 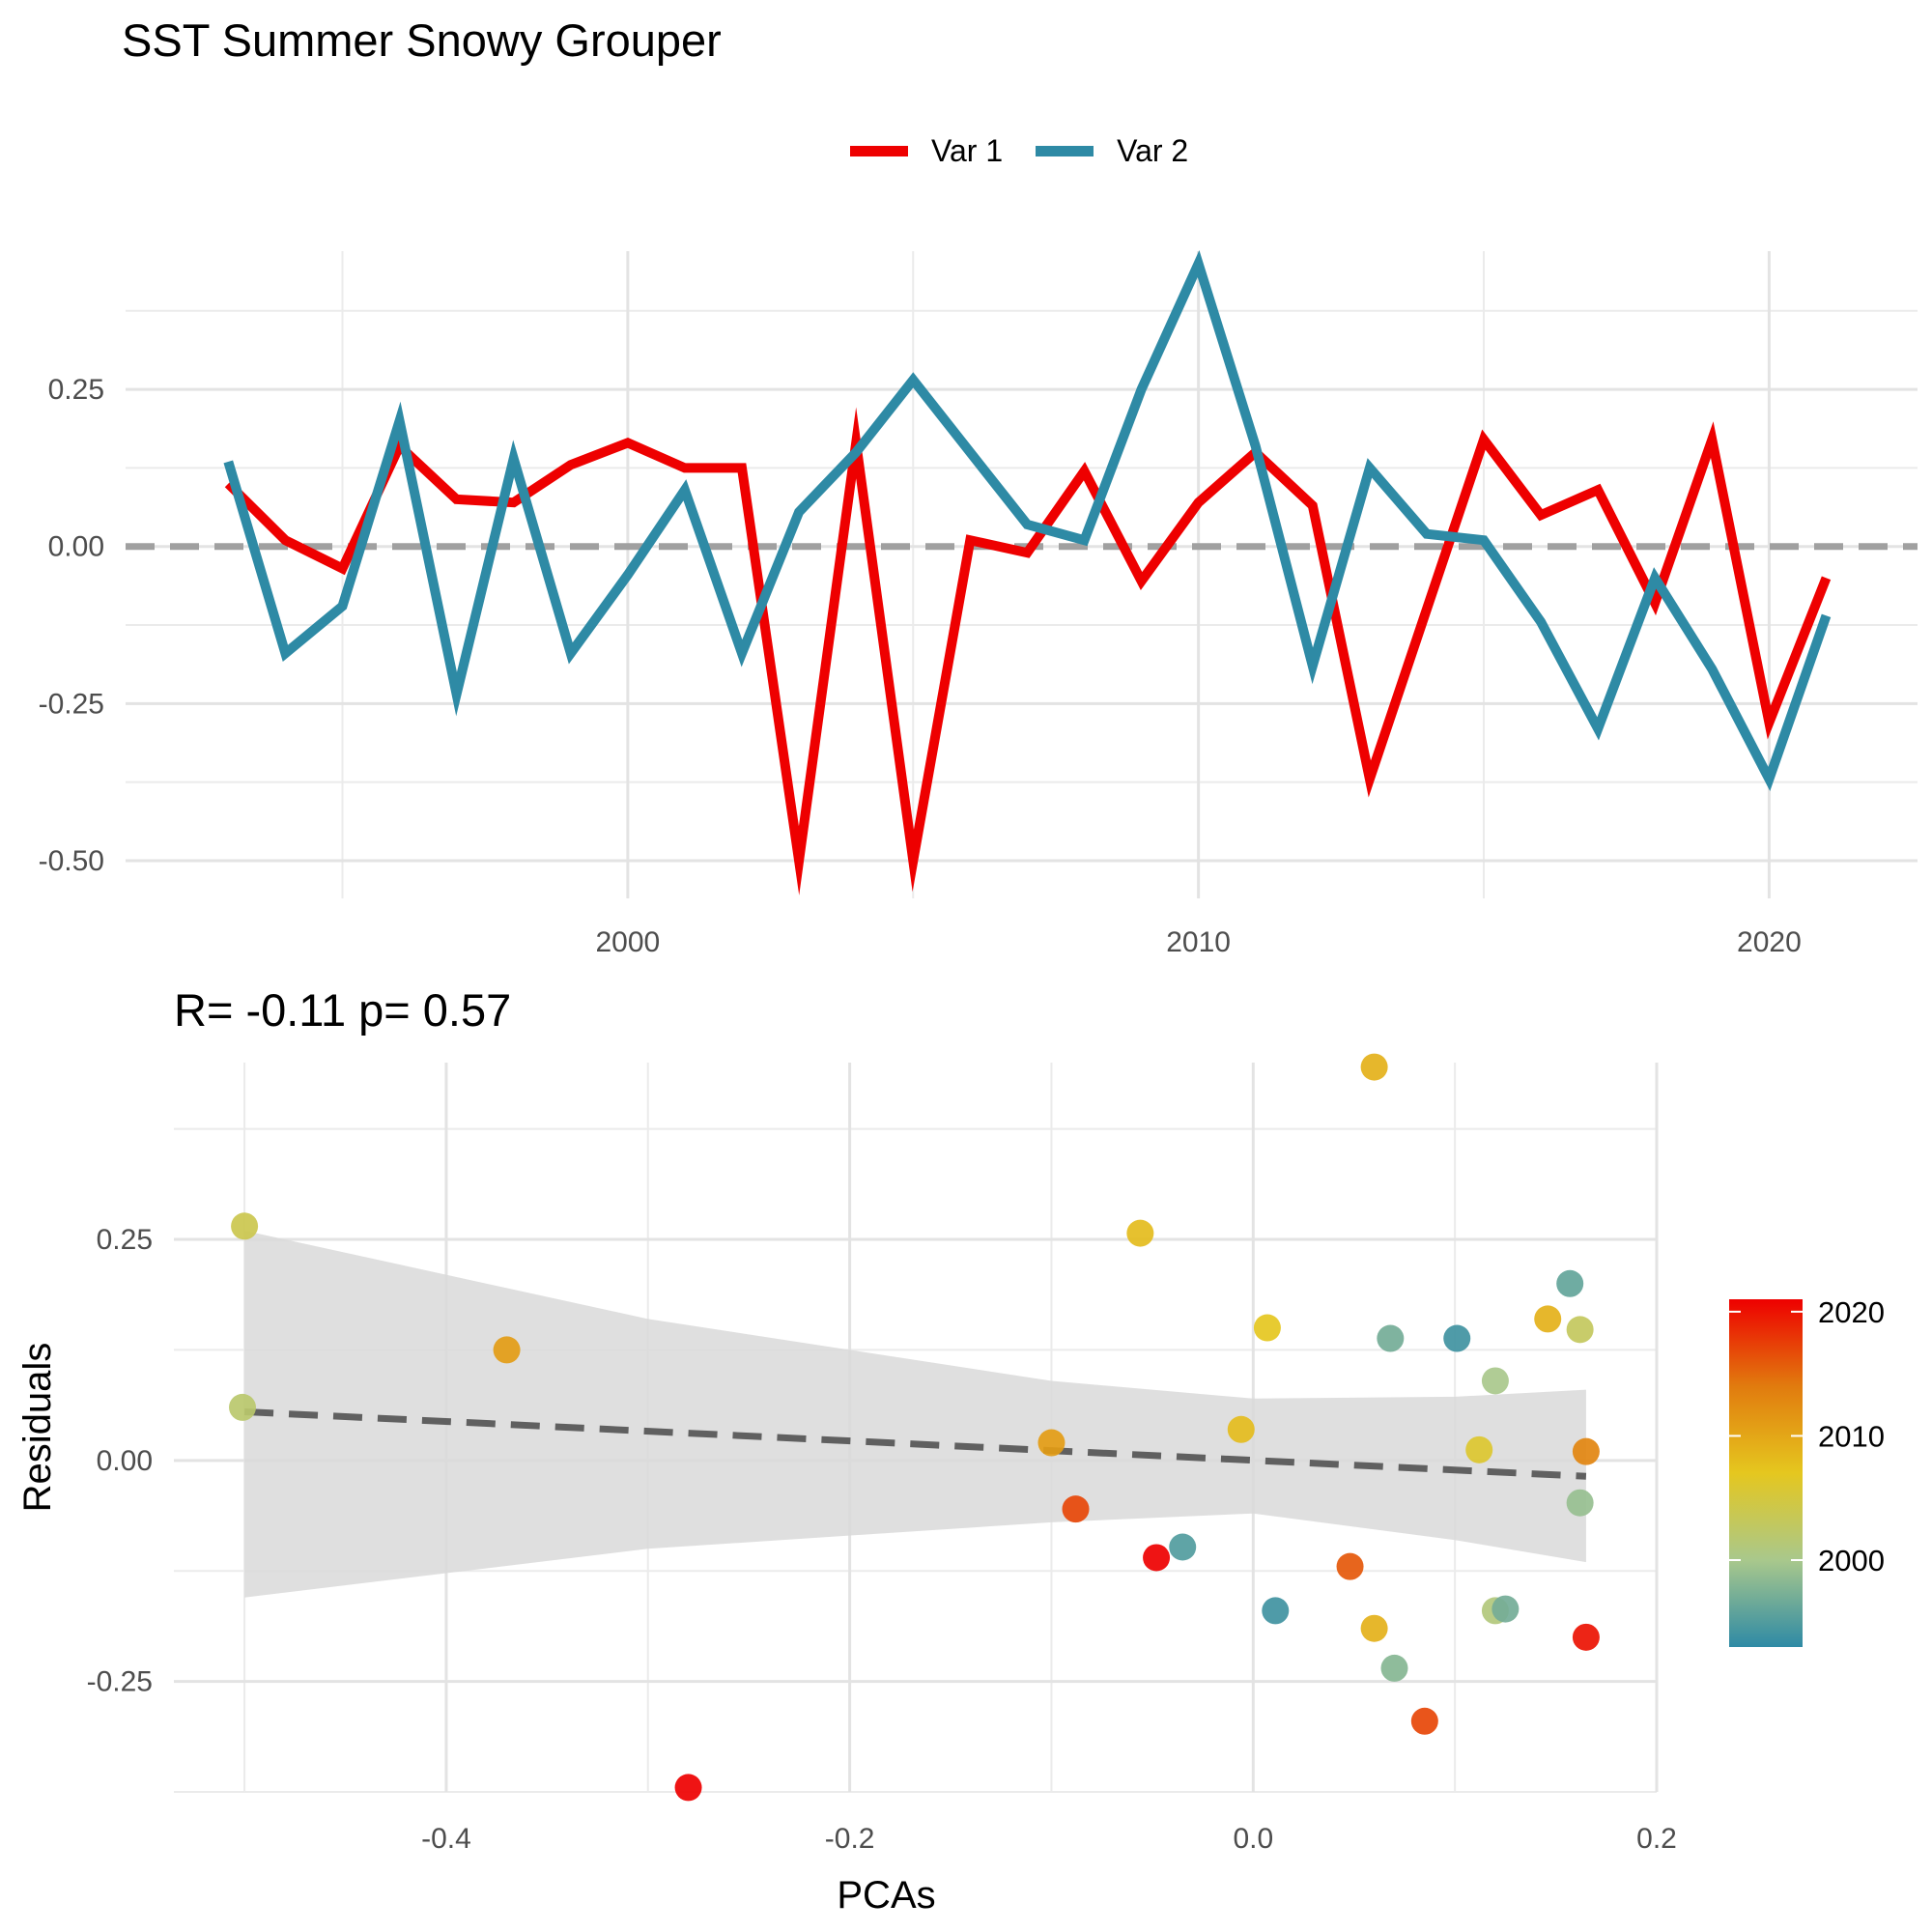 I want to click on page-title: SST Summer Snowy Grouper, so click(x=422, y=40).